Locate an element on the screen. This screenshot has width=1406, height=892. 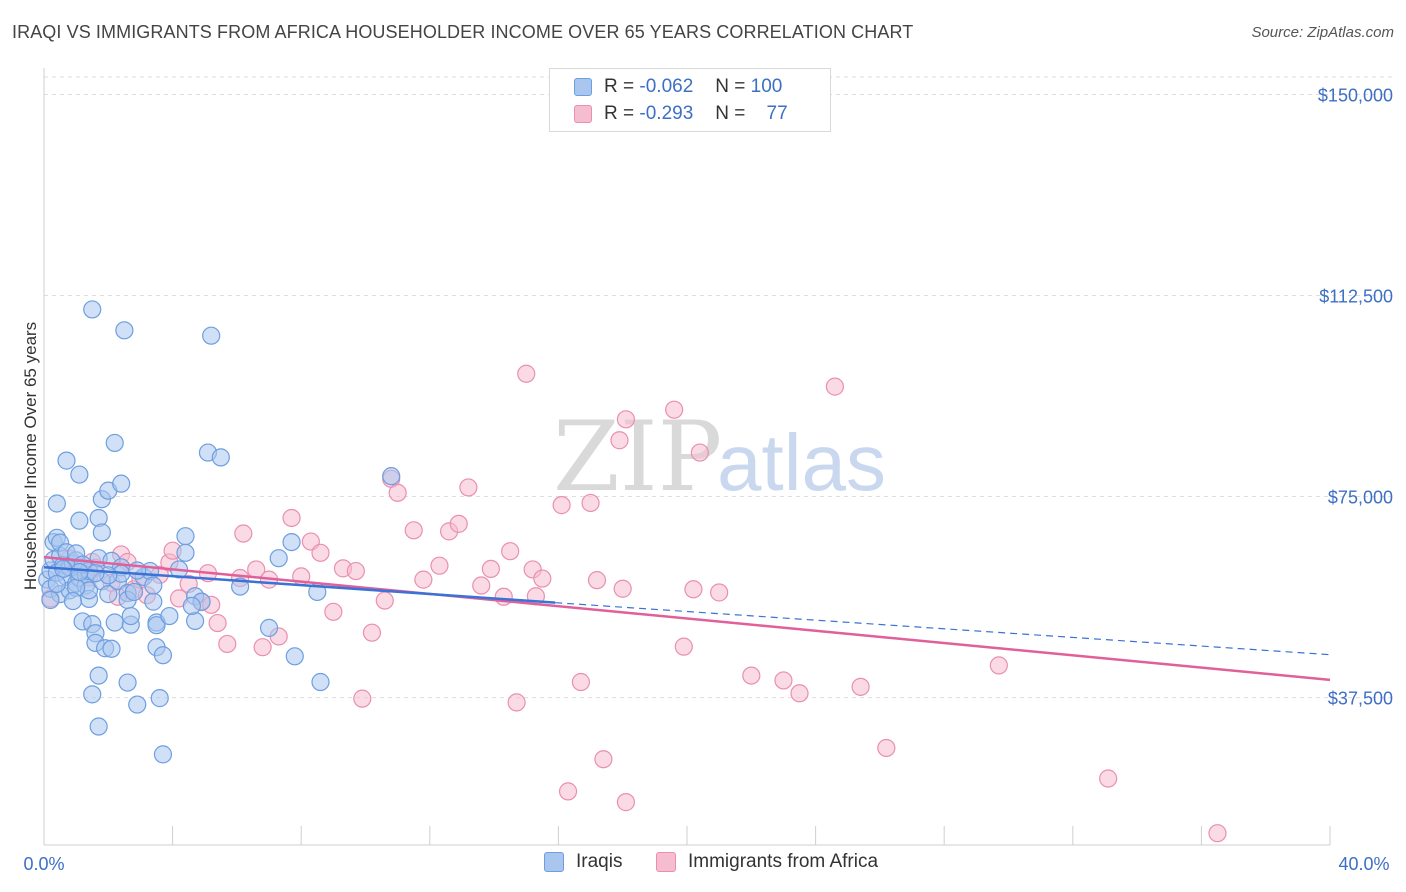
y-axis-label: Householder Income Over 65 years is located at coordinates (30, 456).